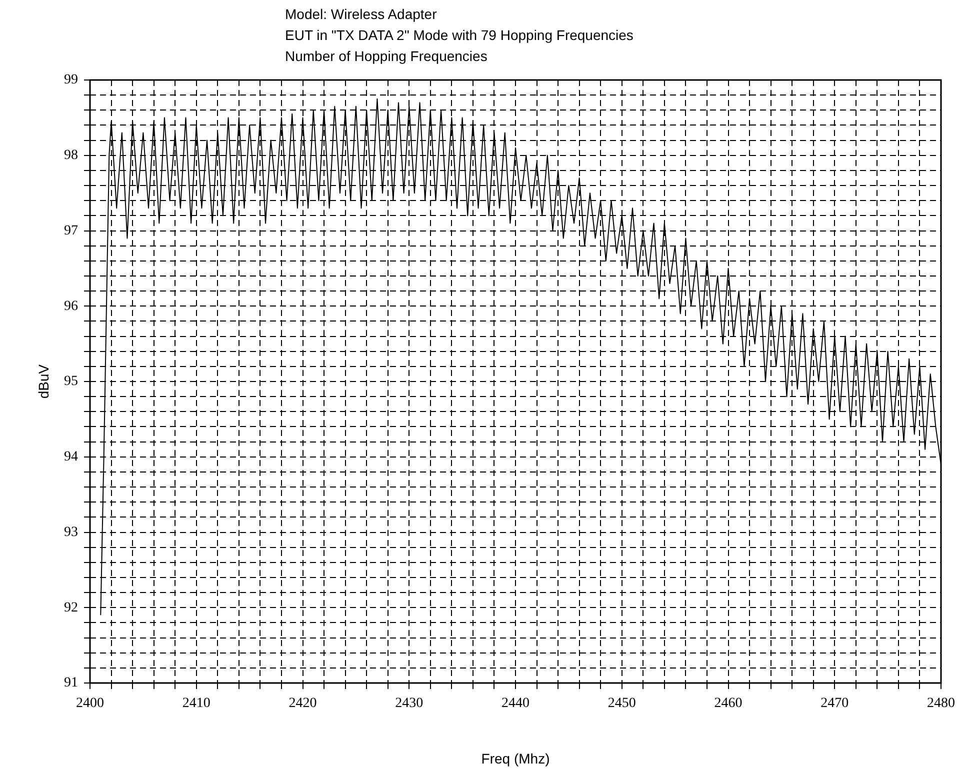 The height and width of the screenshot is (778, 961). Describe the element at coordinates (43, 381) in the screenshot. I see `y-axis-title: dBuV` at that location.